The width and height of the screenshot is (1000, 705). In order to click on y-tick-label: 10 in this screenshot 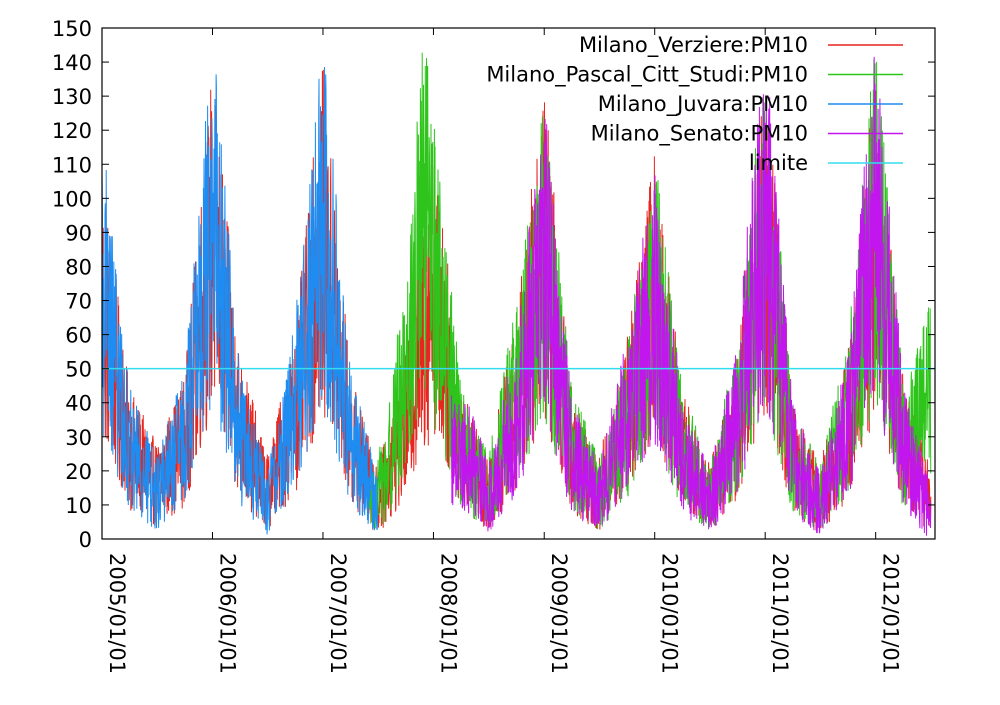, I will do `click(78, 506)`.